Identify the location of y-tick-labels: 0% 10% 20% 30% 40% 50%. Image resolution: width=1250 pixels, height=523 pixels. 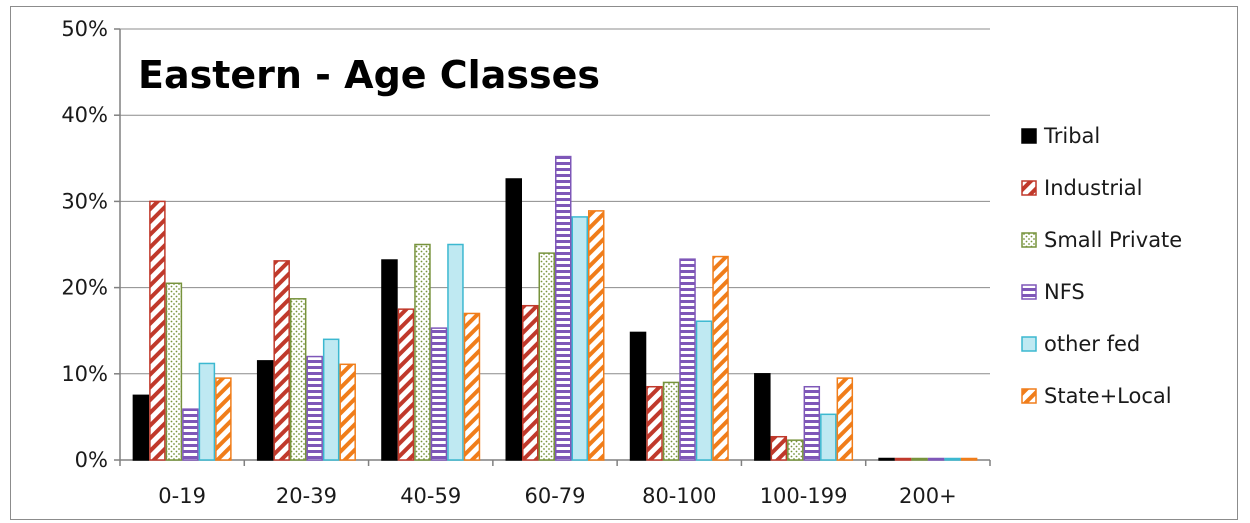
(84, 244).